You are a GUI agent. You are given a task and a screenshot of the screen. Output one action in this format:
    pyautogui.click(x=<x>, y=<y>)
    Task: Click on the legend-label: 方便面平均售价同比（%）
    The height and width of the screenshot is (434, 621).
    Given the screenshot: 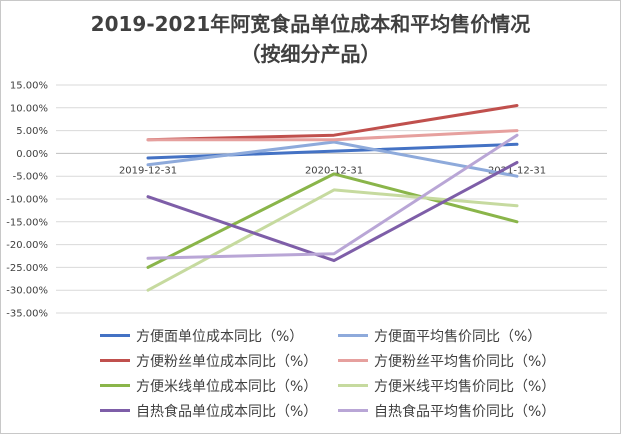 What is the action you would take?
    pyautogui.click(x=458, y=336)
    